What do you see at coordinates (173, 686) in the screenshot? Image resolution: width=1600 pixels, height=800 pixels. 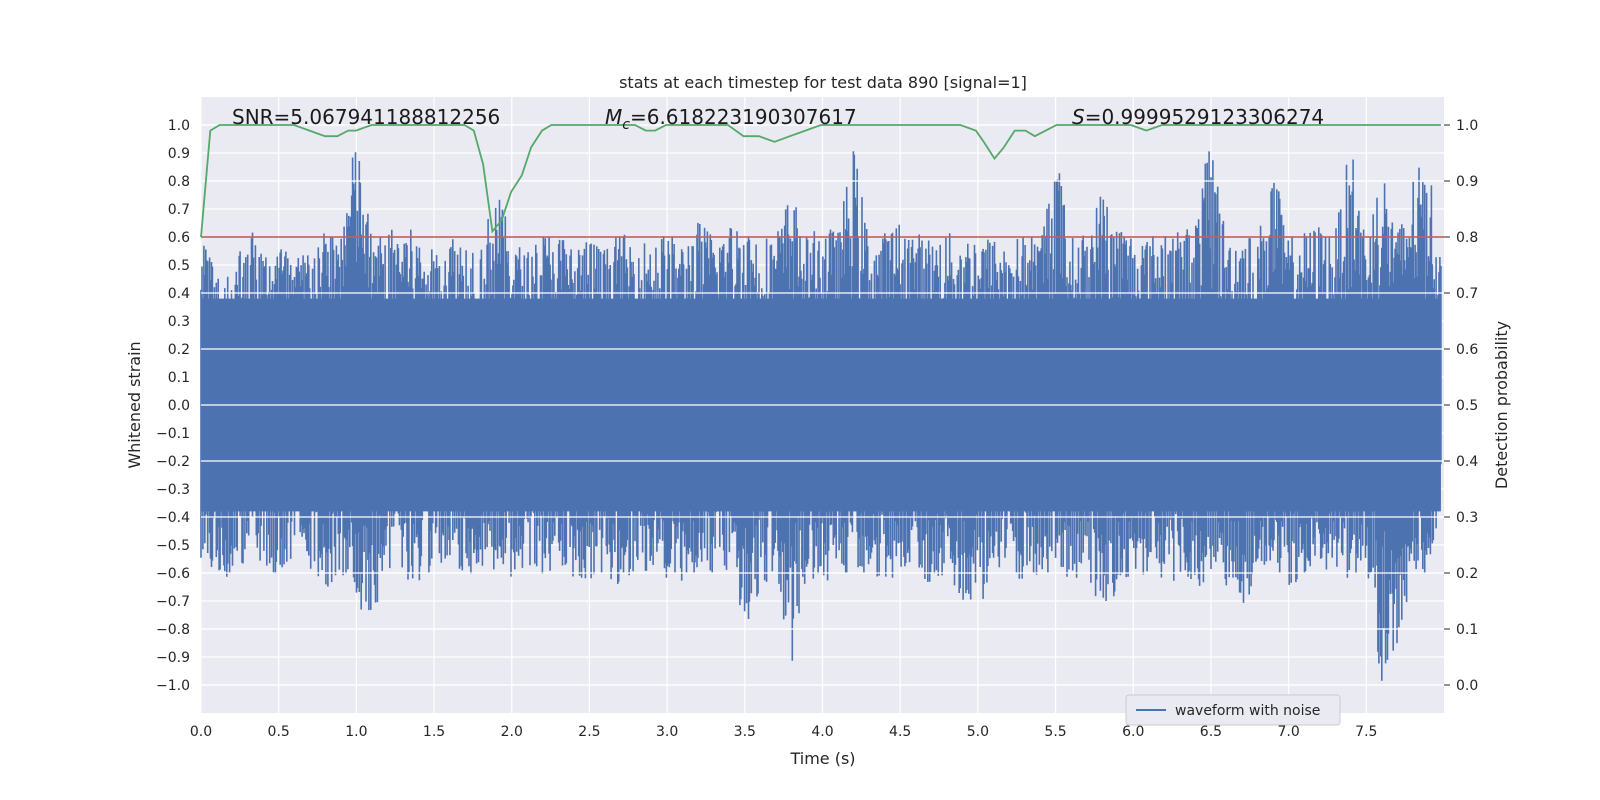 I see `y-tick-label: −1.0` at bounding box center [173, 686].